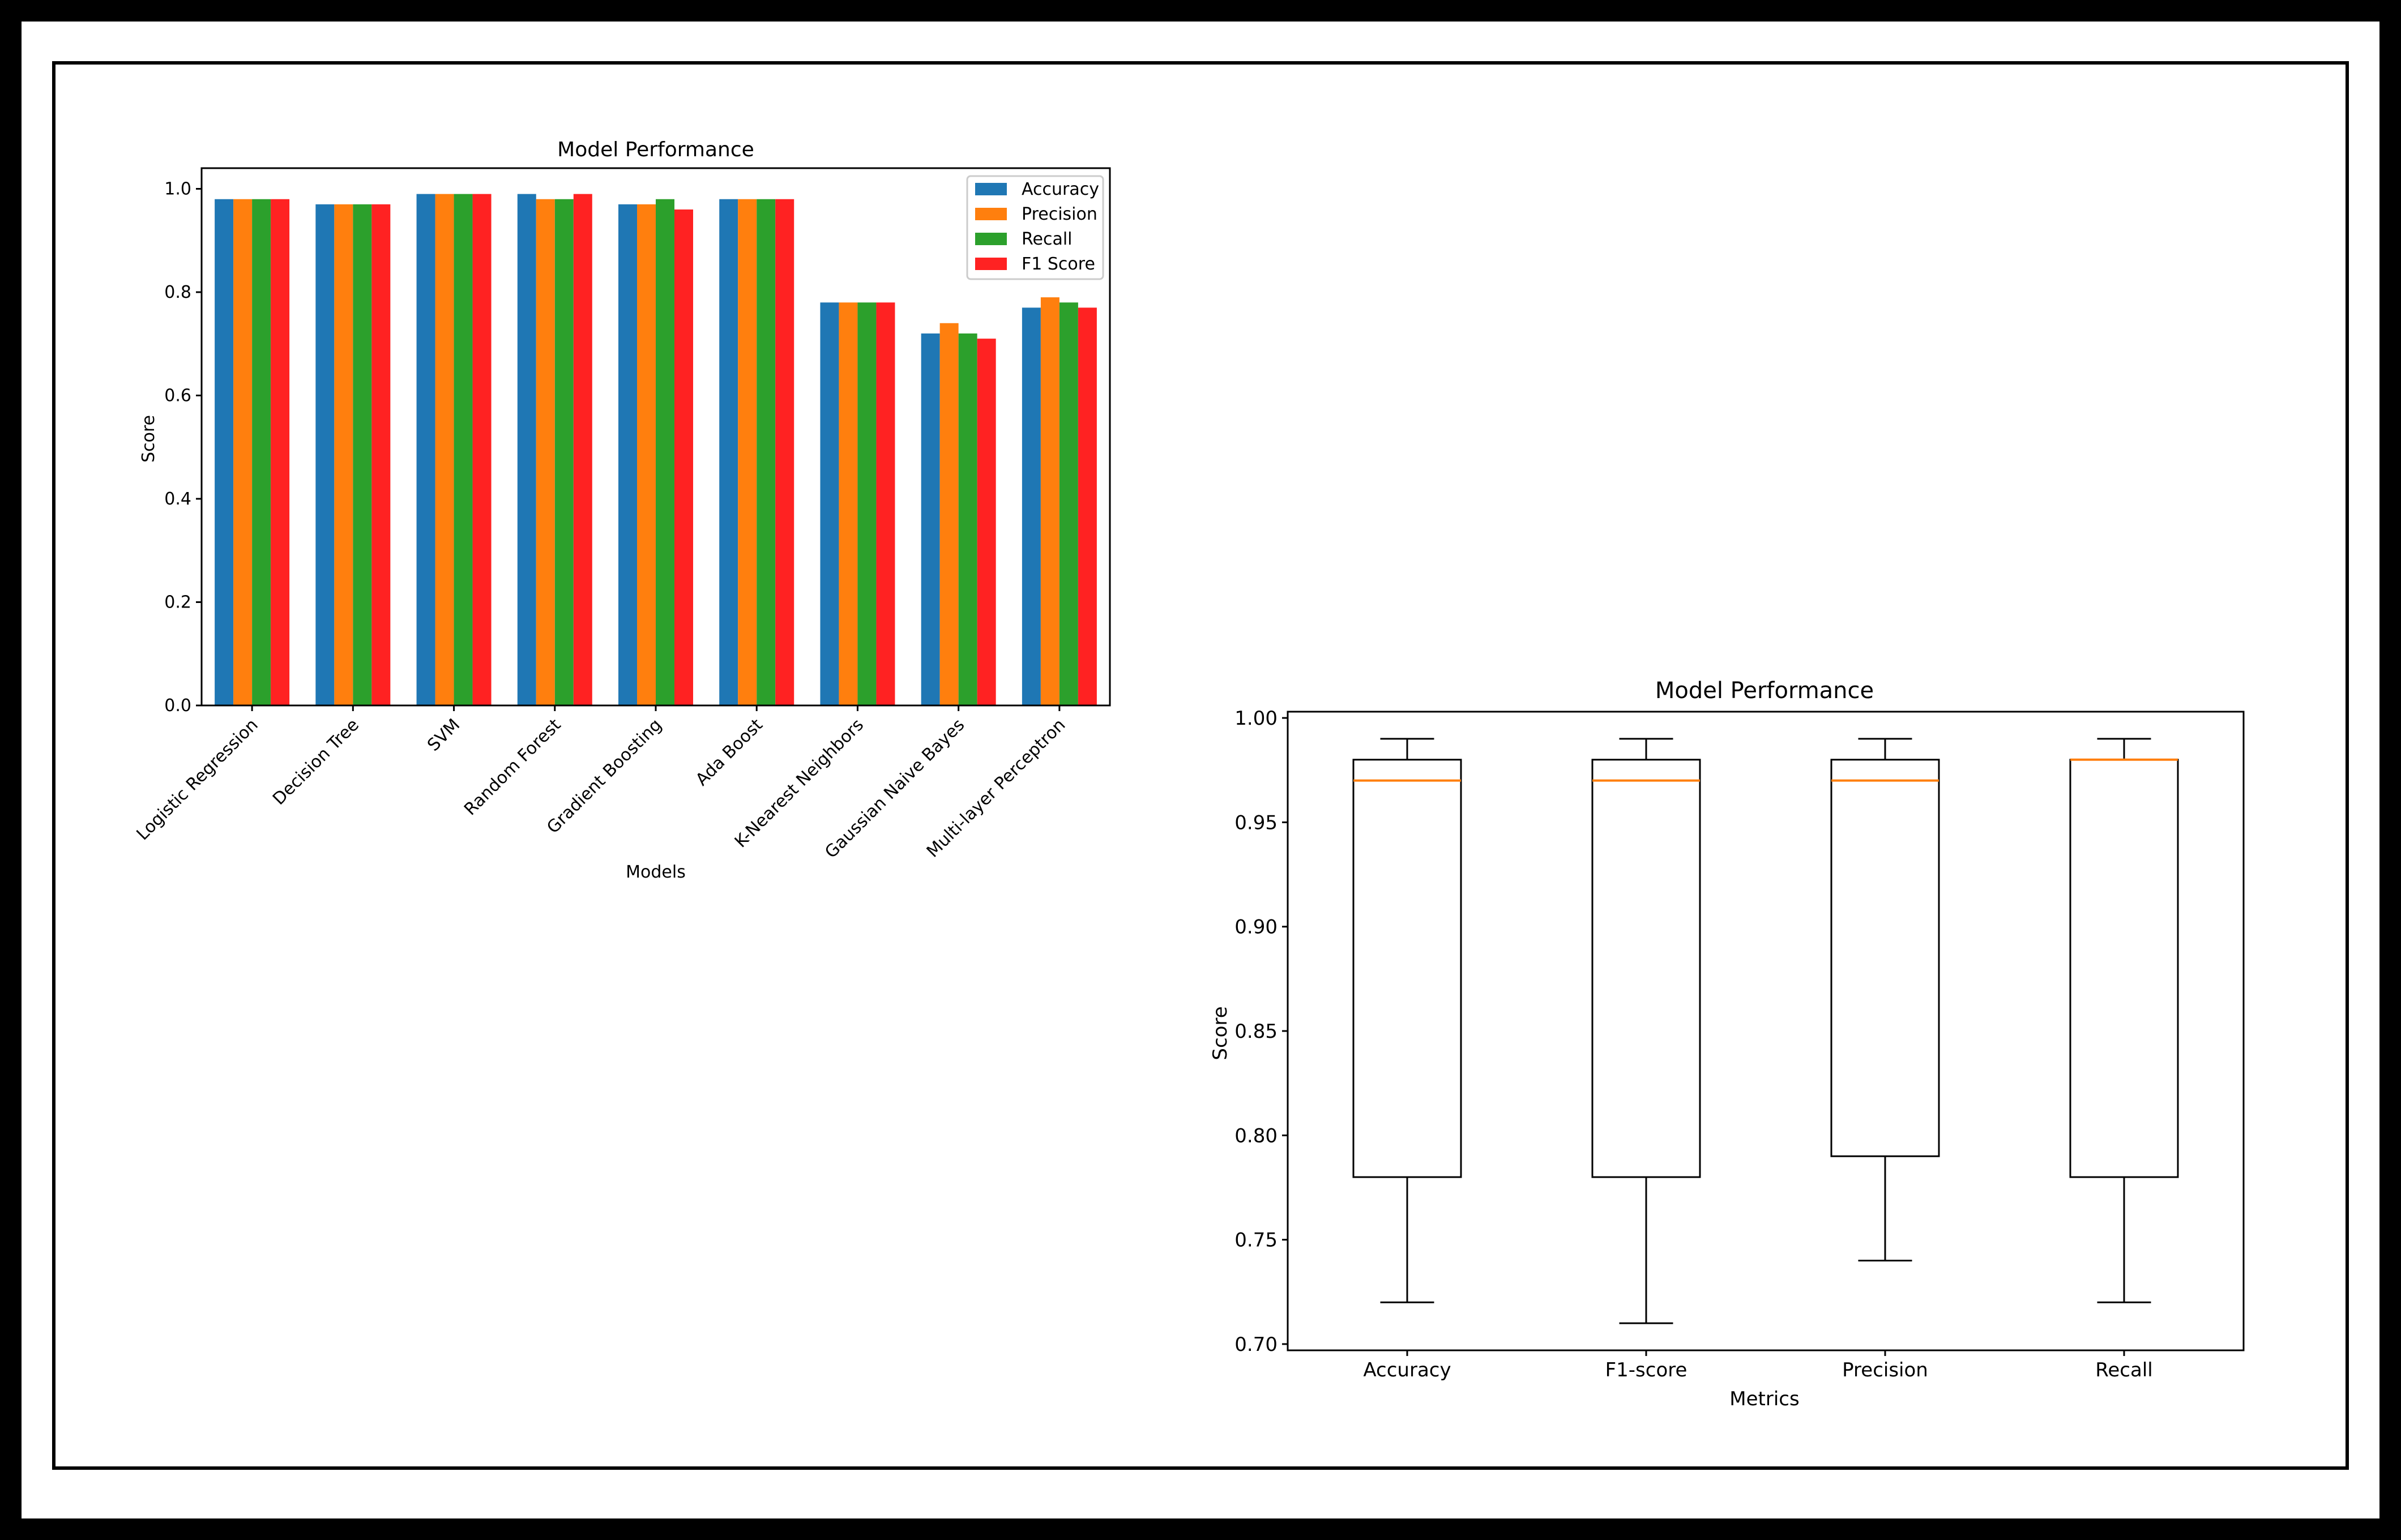  What do you see at coordinates (1256, 1031) in the screenshot?
I see `y-tick-label: 0.85` at bounding box center [1256, 1031].